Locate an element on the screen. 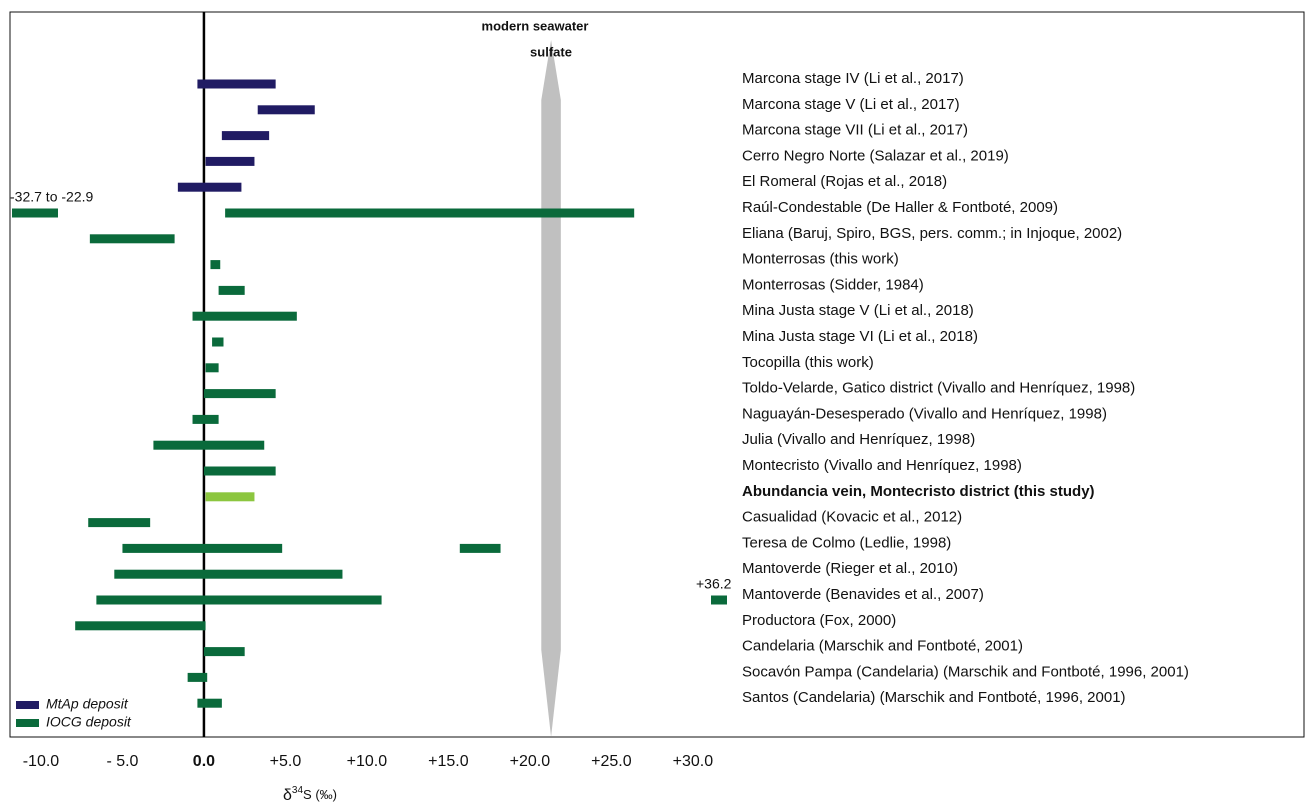  row-label: Marcona stage V (Li et al., 2017) is located at coordinates (851, 104).